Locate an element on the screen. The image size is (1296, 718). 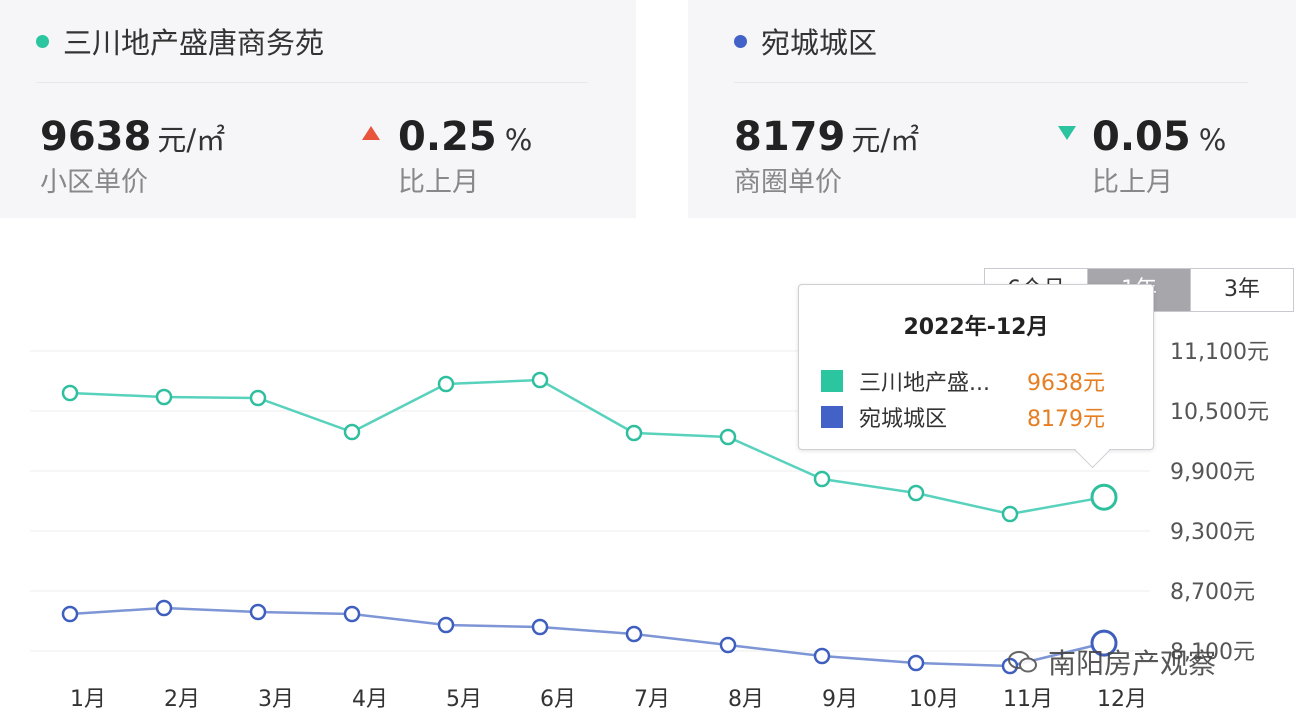
y-tick-label: 11,100元 is located at coordinates (1219, 352).